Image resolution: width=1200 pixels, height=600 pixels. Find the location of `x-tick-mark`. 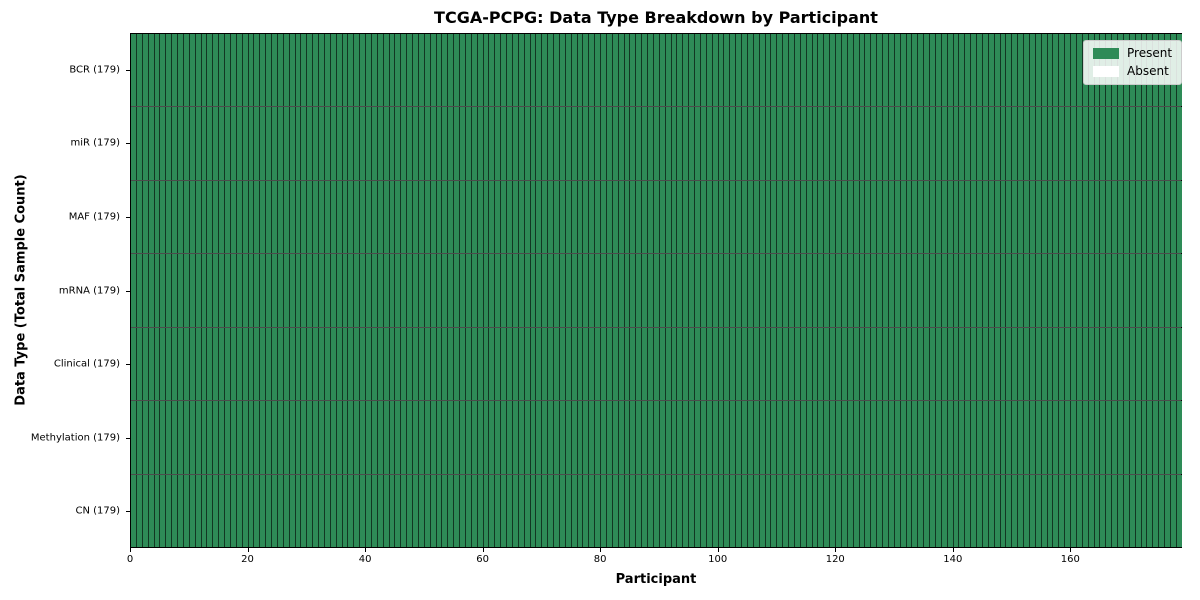

x-tick-mark is located at coordinates (601, 550).